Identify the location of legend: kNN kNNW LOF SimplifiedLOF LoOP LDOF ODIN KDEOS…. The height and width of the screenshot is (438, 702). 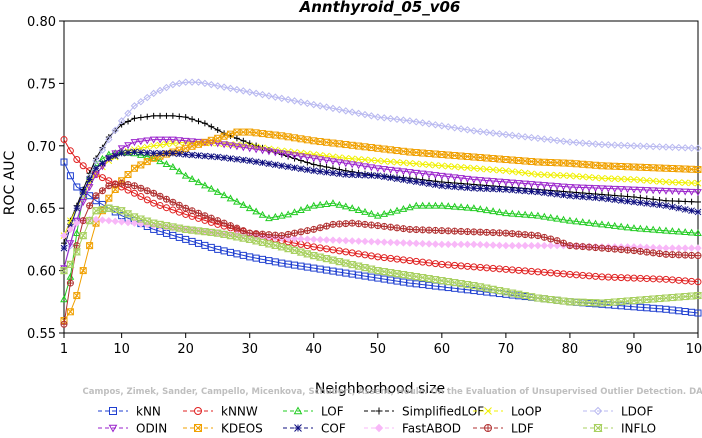
(377, 420).